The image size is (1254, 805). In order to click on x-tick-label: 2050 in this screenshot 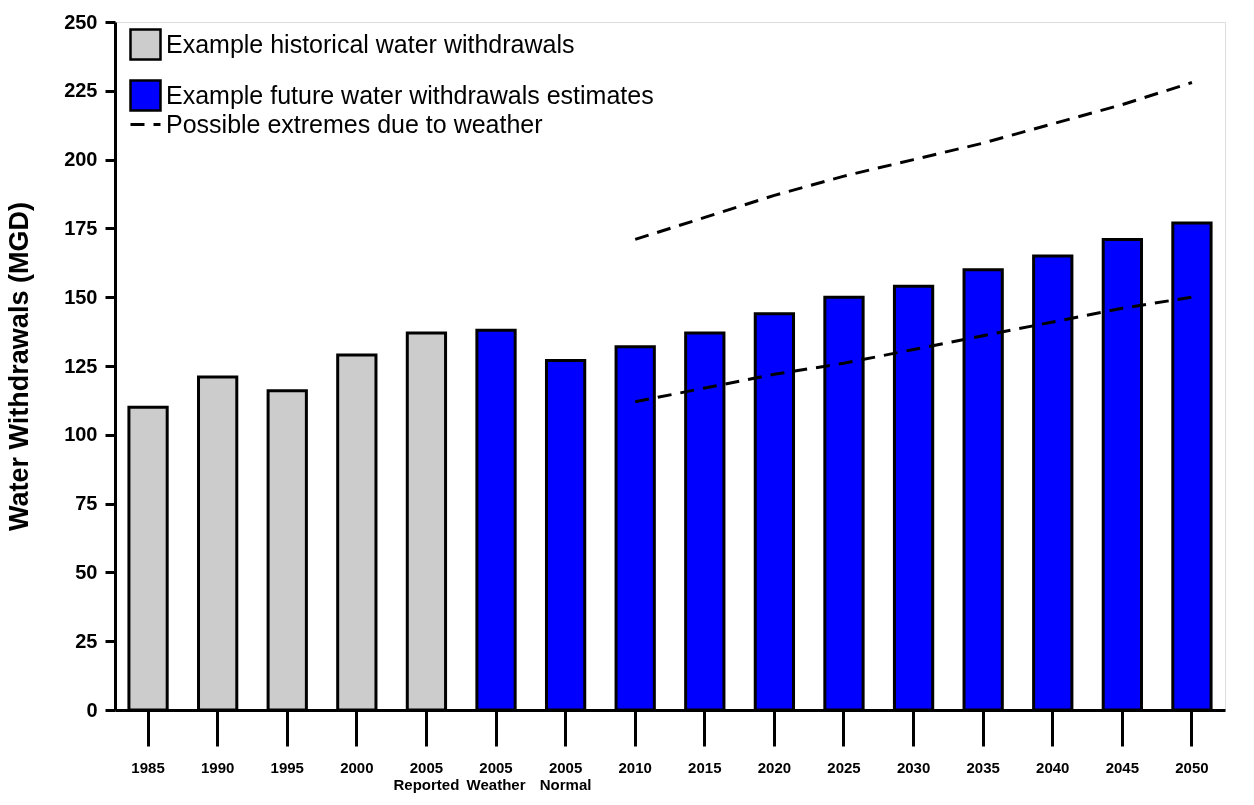, I will do `click(1192, 767)`.